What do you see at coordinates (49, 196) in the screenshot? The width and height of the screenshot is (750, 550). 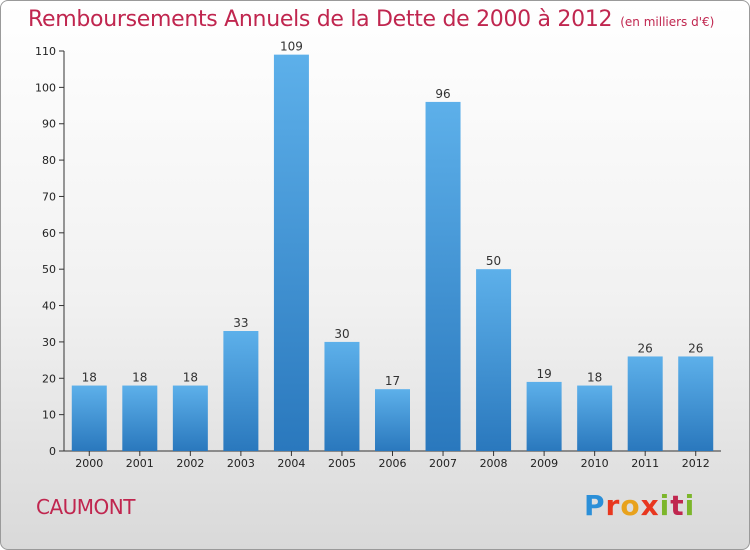 I see `y-tick-label: 70` at bounding box center [49, 196].